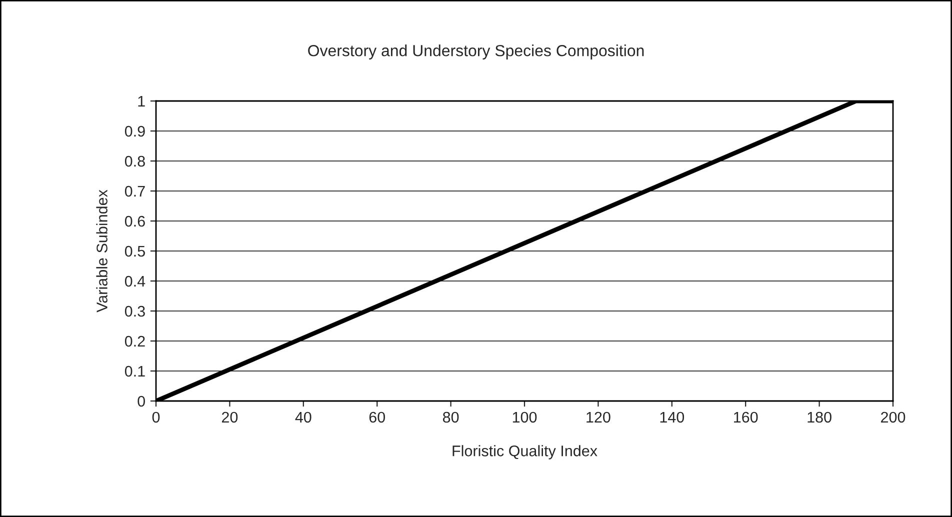 The height and width of the screenshot is (517, 952). I want to click on y-tick-label: 0.6, so click(134, 221).